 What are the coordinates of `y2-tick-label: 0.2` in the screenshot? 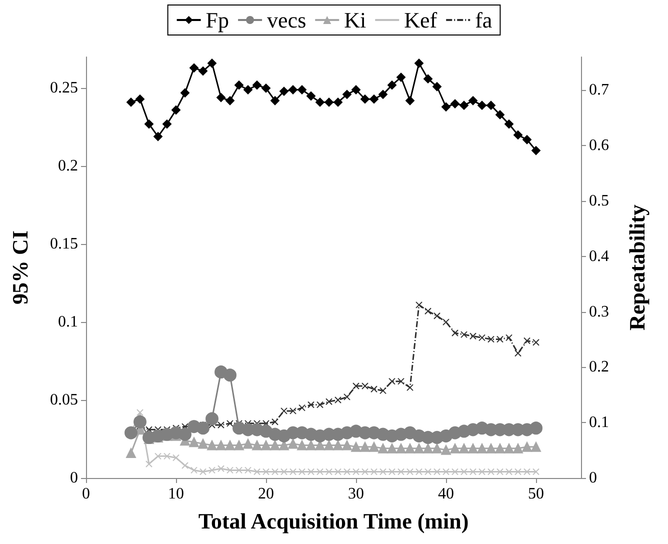 It's located at (599, 367).